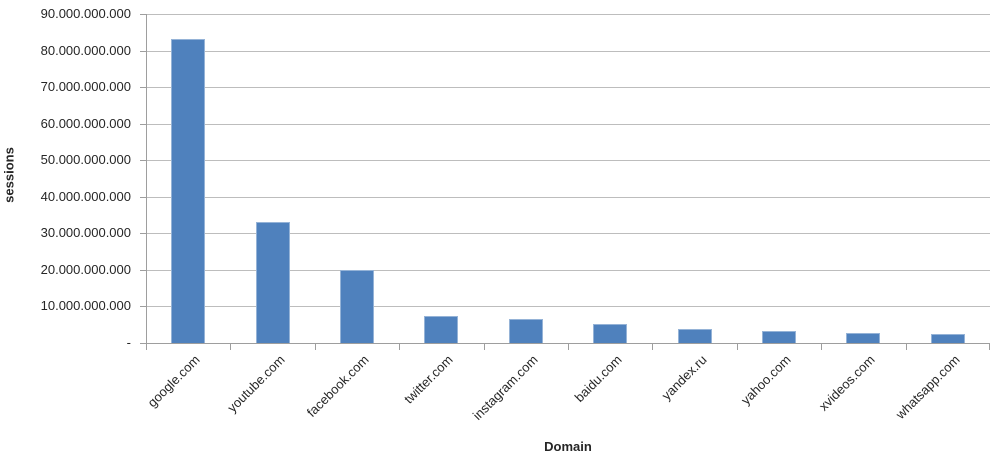  Describe the element at coordinates (85, 160) in the screenshot. I see `y-tick-label: 50.000.000.000` at that location.